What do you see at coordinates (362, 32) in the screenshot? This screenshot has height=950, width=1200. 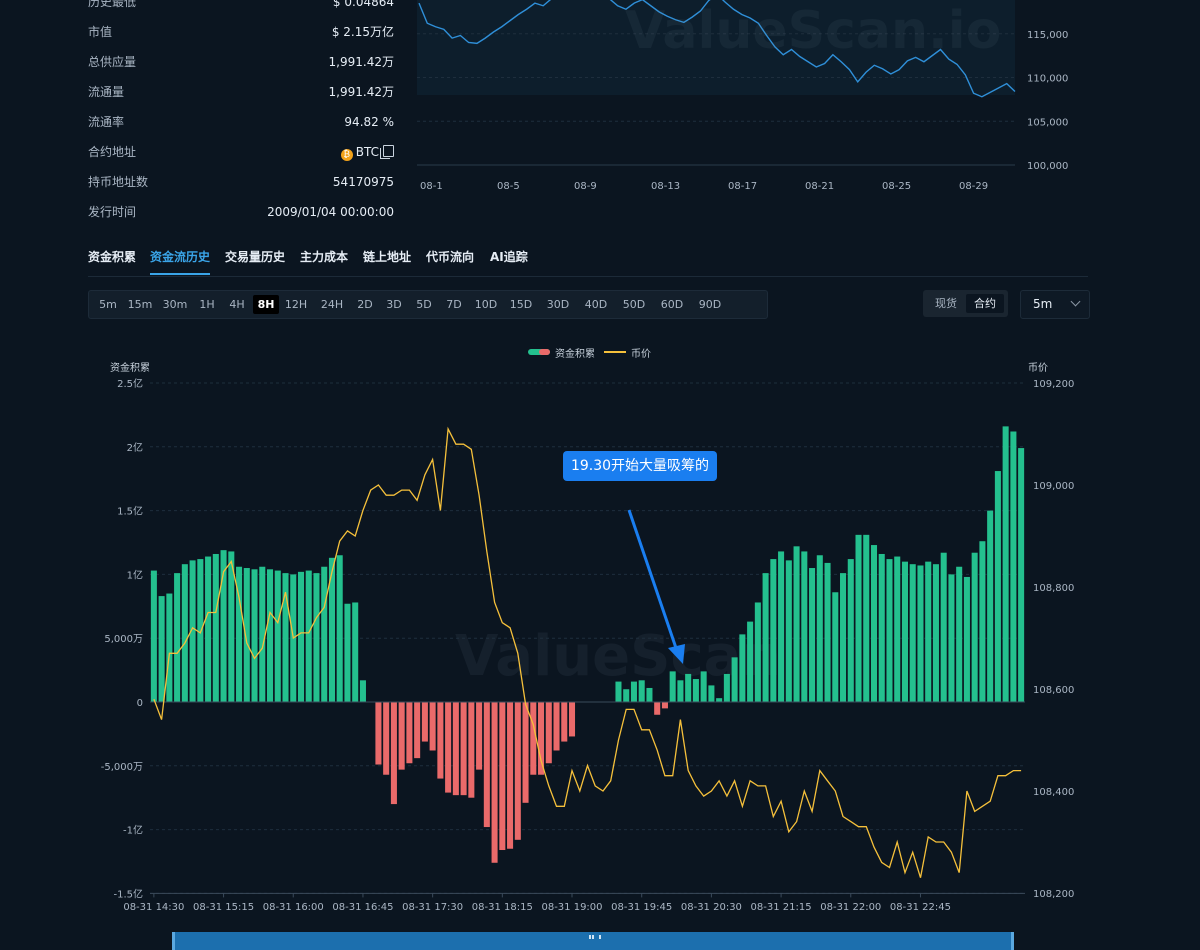 I see `info-value: $ 2.15万亿` at bounding box center [362, 32].